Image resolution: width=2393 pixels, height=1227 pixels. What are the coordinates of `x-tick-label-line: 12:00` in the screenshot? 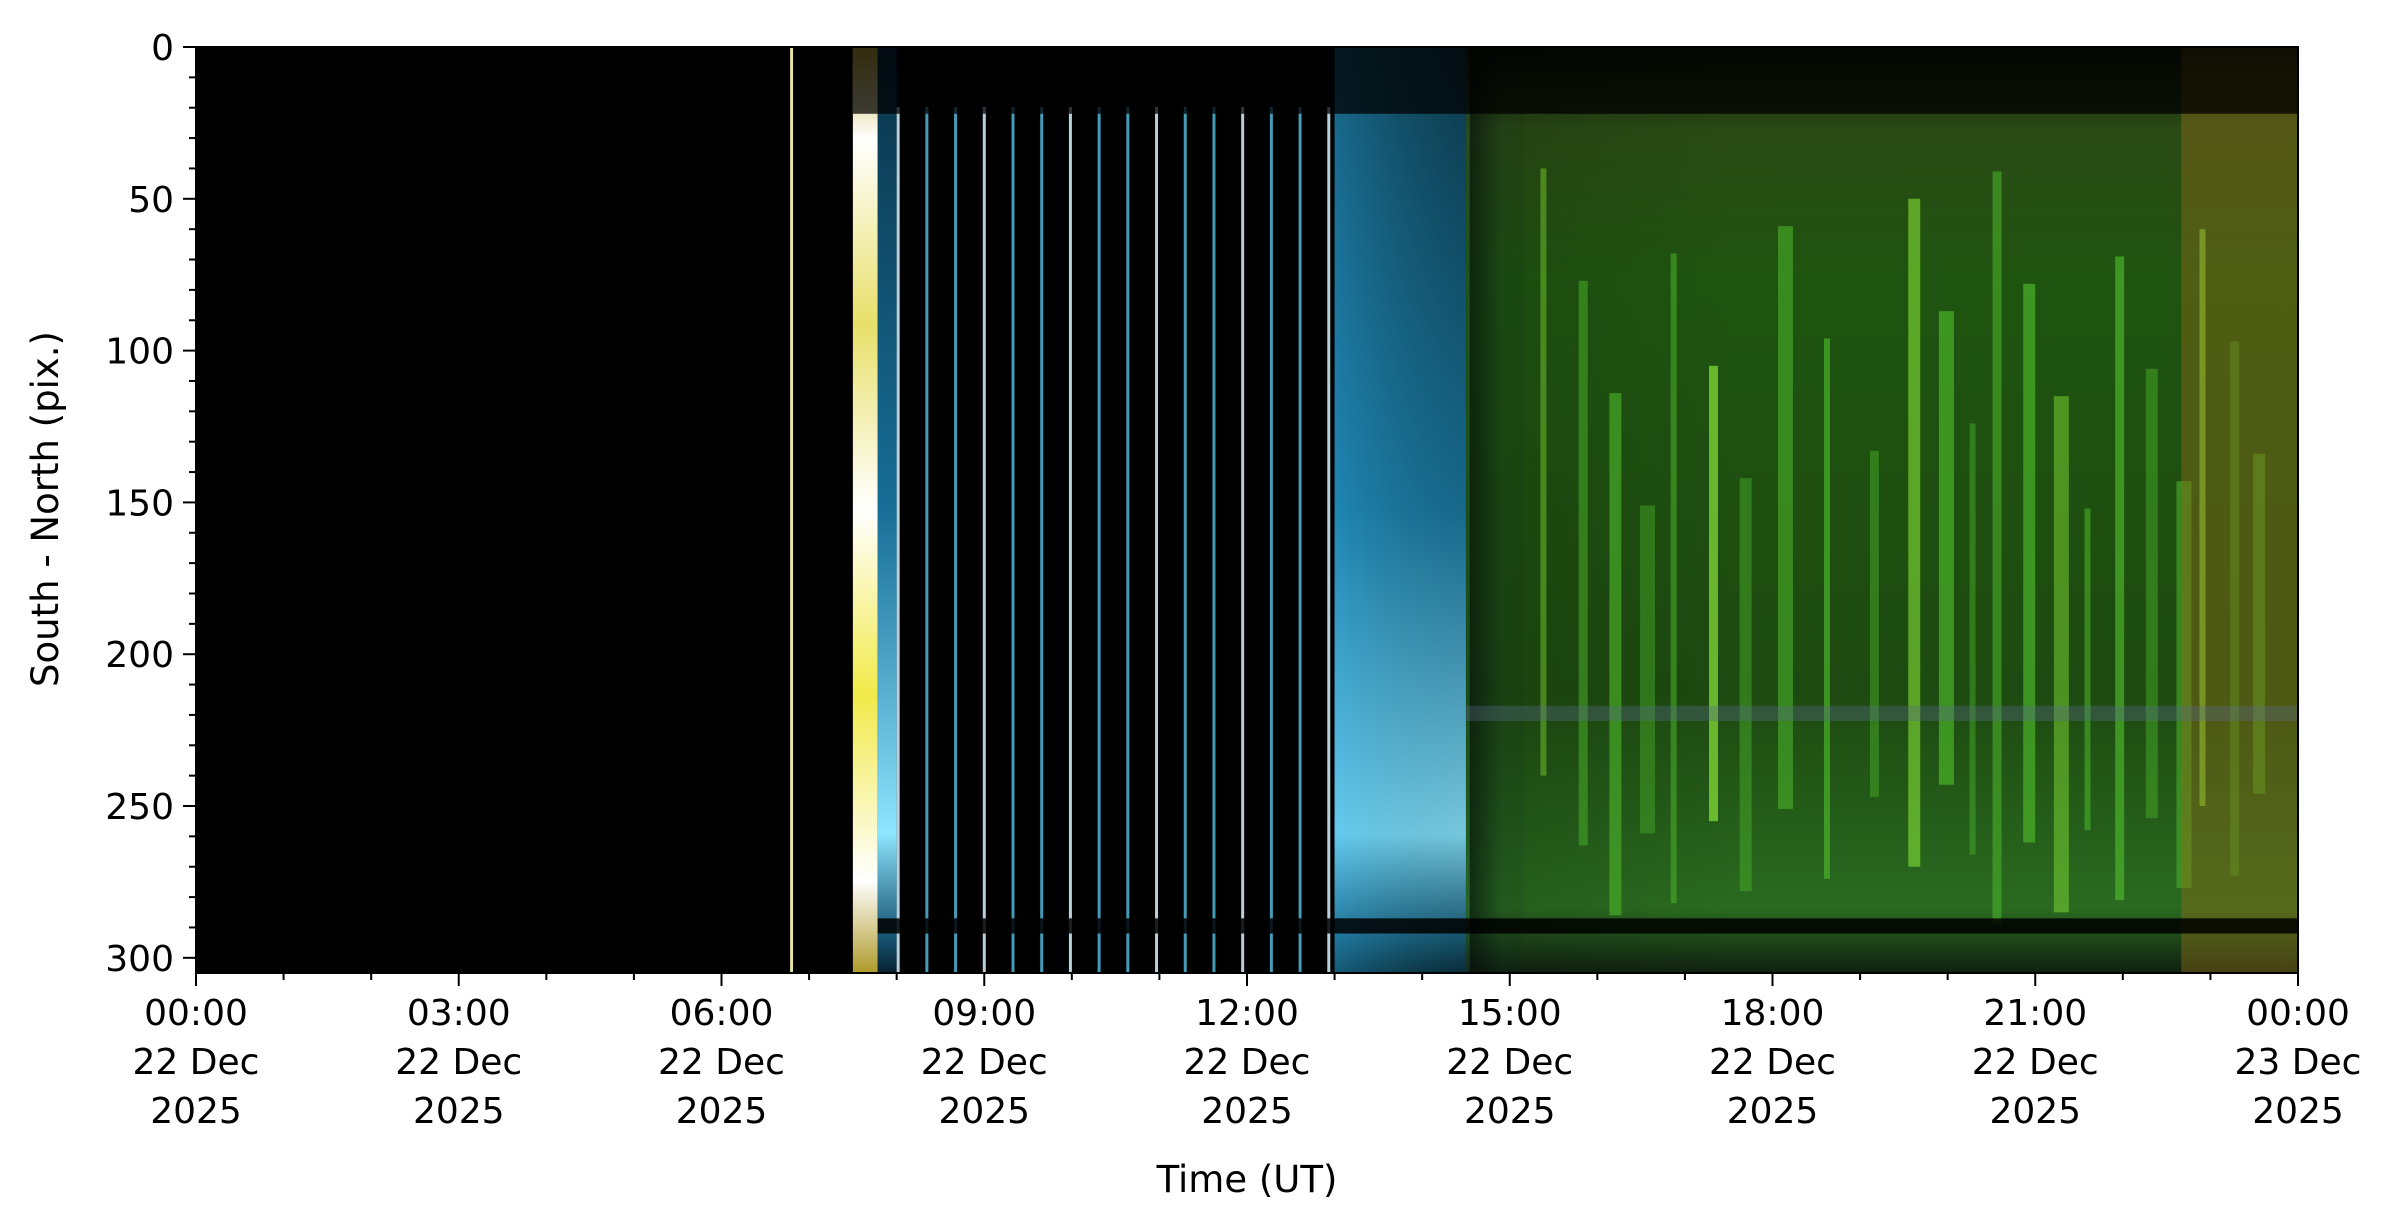 It's located at (1247, 1013).